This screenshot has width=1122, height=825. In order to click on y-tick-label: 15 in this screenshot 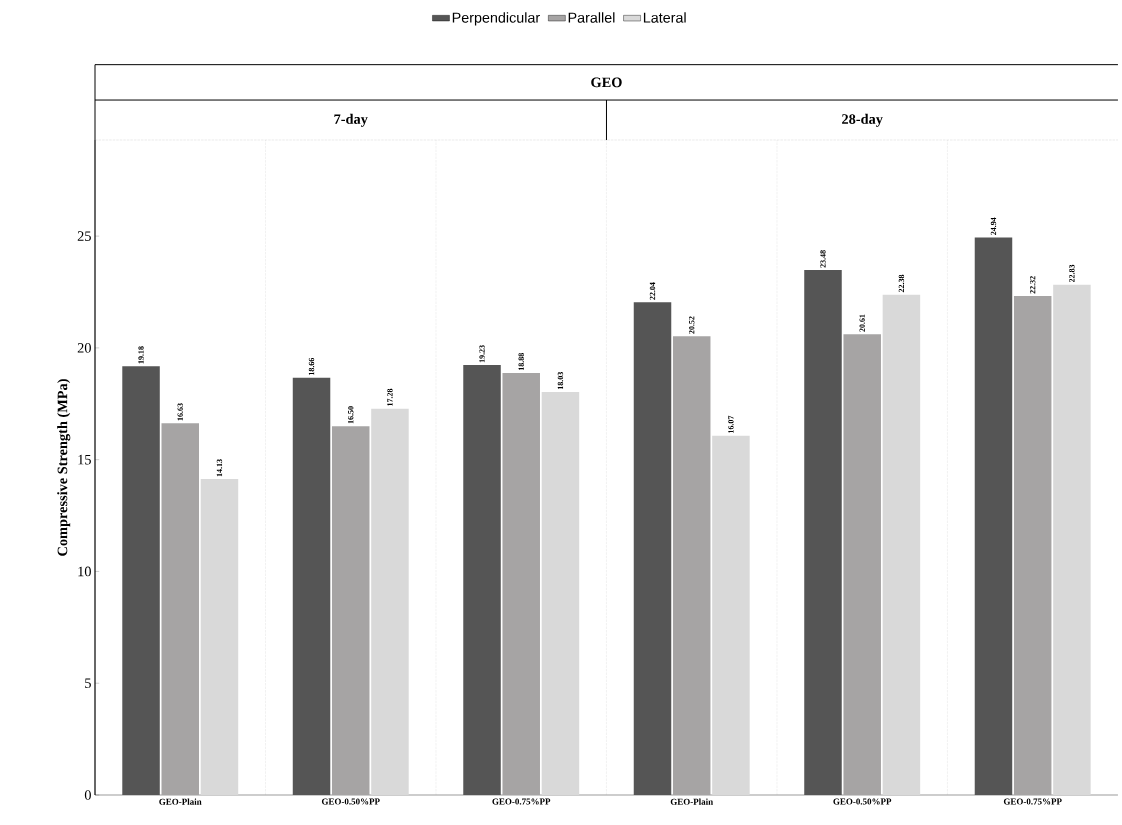, I will do `click(84, 459)`.